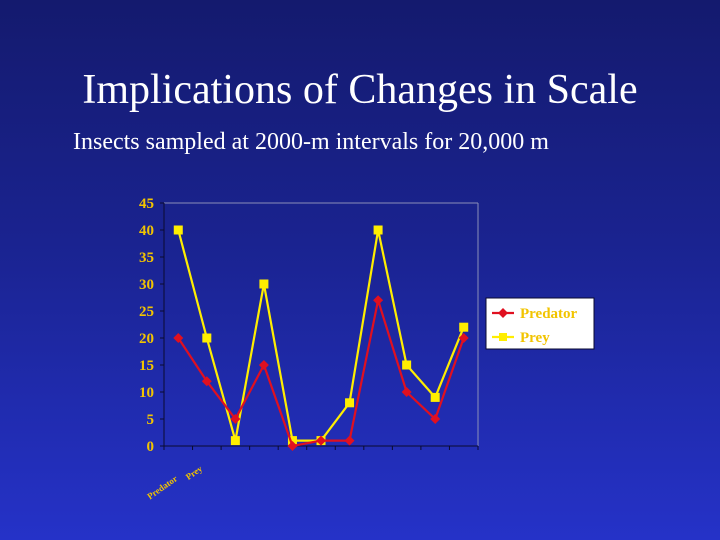  I want to click on x-tick-label: Predator, so click(162, 487).